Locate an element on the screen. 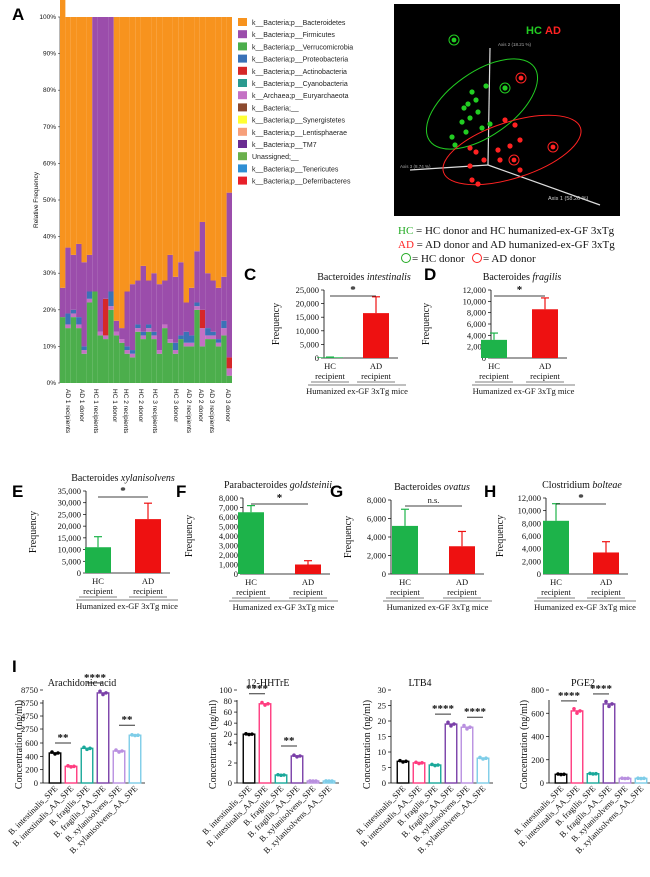 Image resolution: width=650 pixels, height=877 pixels. y-tick-label: 5 is located at coordinates (384, 768).